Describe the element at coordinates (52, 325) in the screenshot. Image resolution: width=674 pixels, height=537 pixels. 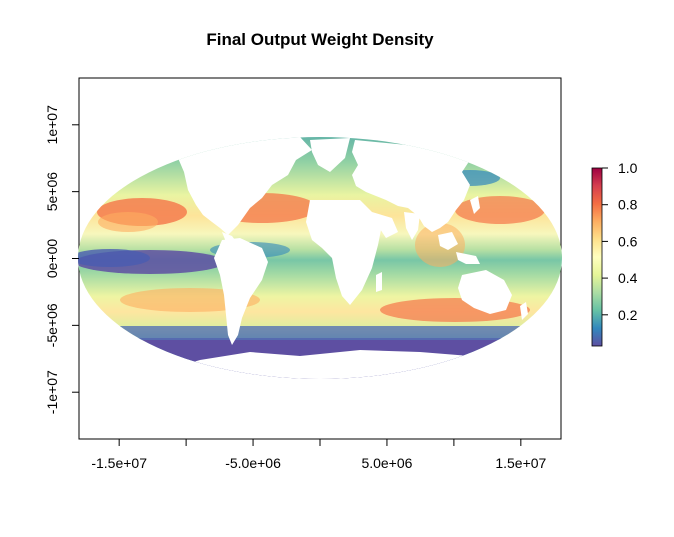
I see `y-tick-label: -5e+06` at that location.